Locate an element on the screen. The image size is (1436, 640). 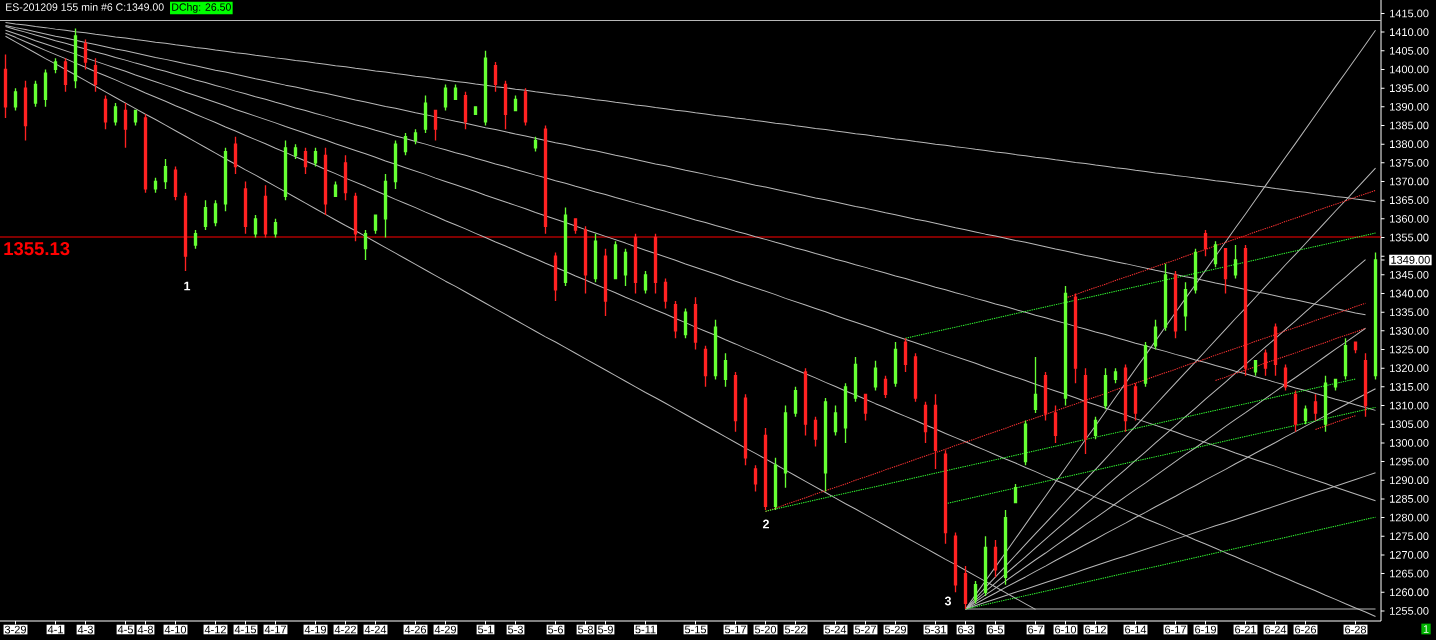
x-tick-label: 4-5 is located at coordinates (125, 629).